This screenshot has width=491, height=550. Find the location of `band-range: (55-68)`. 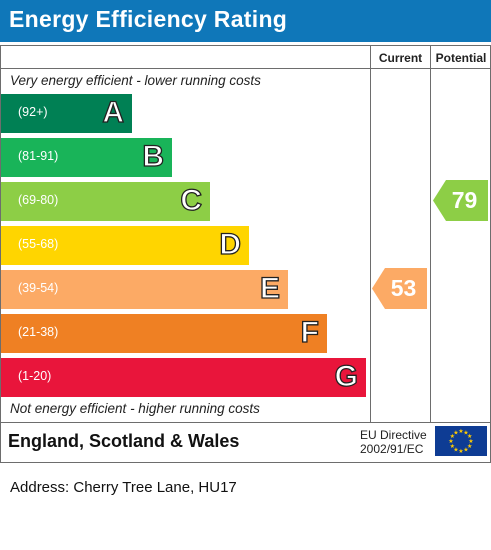

band-range: (55-68) is located at coordinates (38, 244).